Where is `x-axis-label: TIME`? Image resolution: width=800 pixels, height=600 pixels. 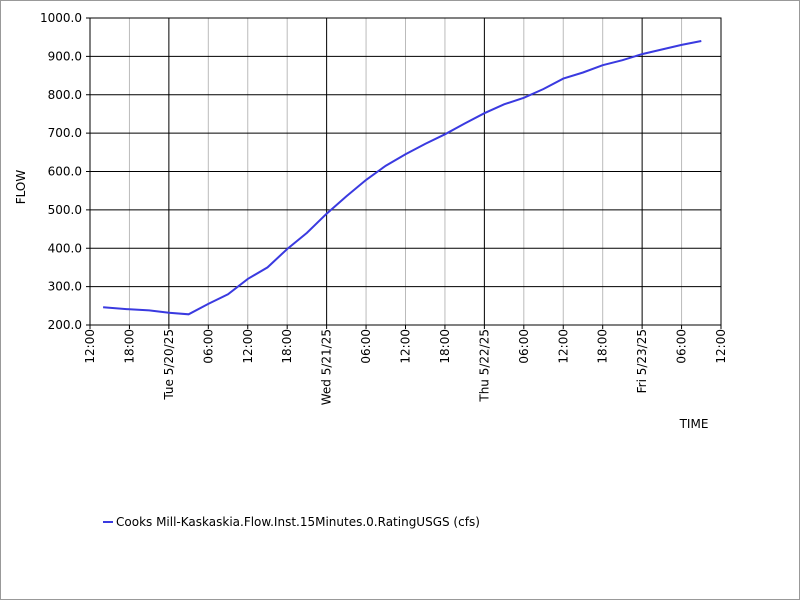
x-axis-label: TIME is located at coordinates (694, 424).